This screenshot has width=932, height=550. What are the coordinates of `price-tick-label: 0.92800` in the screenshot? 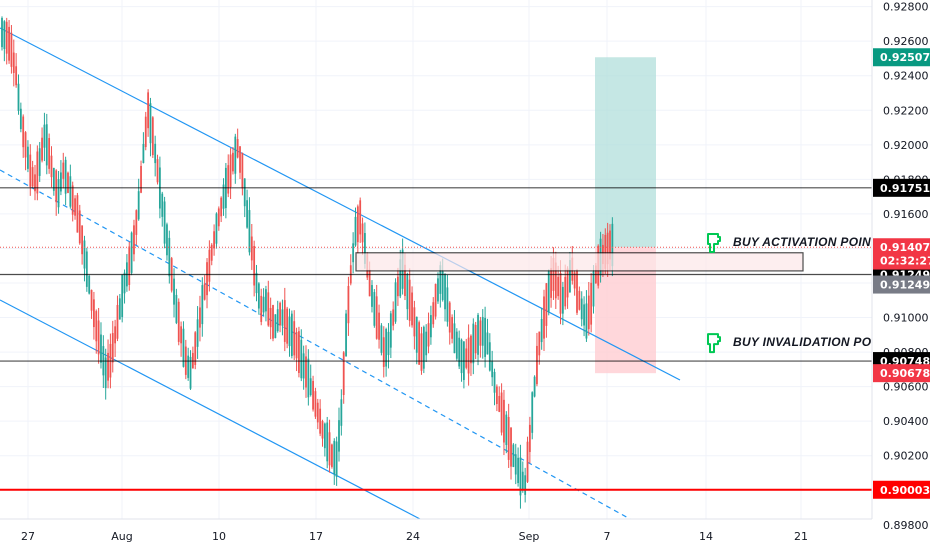 It's located at (906, 7).